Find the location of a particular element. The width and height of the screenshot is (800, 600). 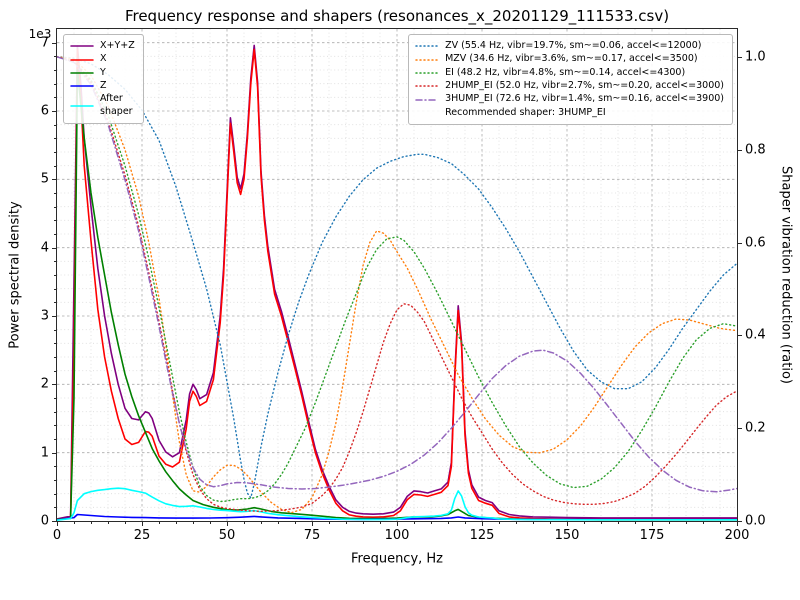

legend-item-y: Y is located at coordinates (102, 73).